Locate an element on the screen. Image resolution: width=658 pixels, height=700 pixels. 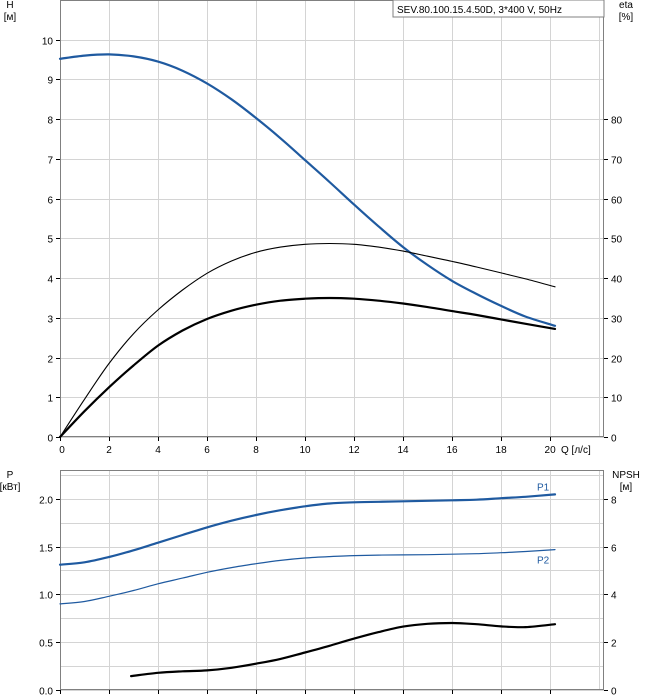
x-tick-label: 2 is located at coordinates (109, 450).